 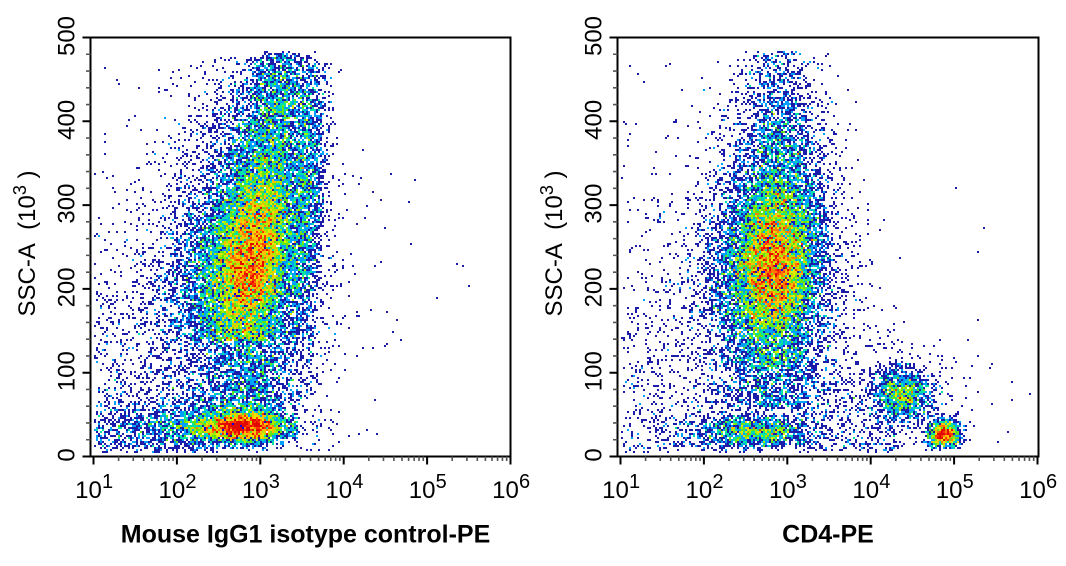 What do you see at coordinates (828, 535) in the screenshot?
I see `svg-text: CD4-PE` at bounding box center [828, 535].